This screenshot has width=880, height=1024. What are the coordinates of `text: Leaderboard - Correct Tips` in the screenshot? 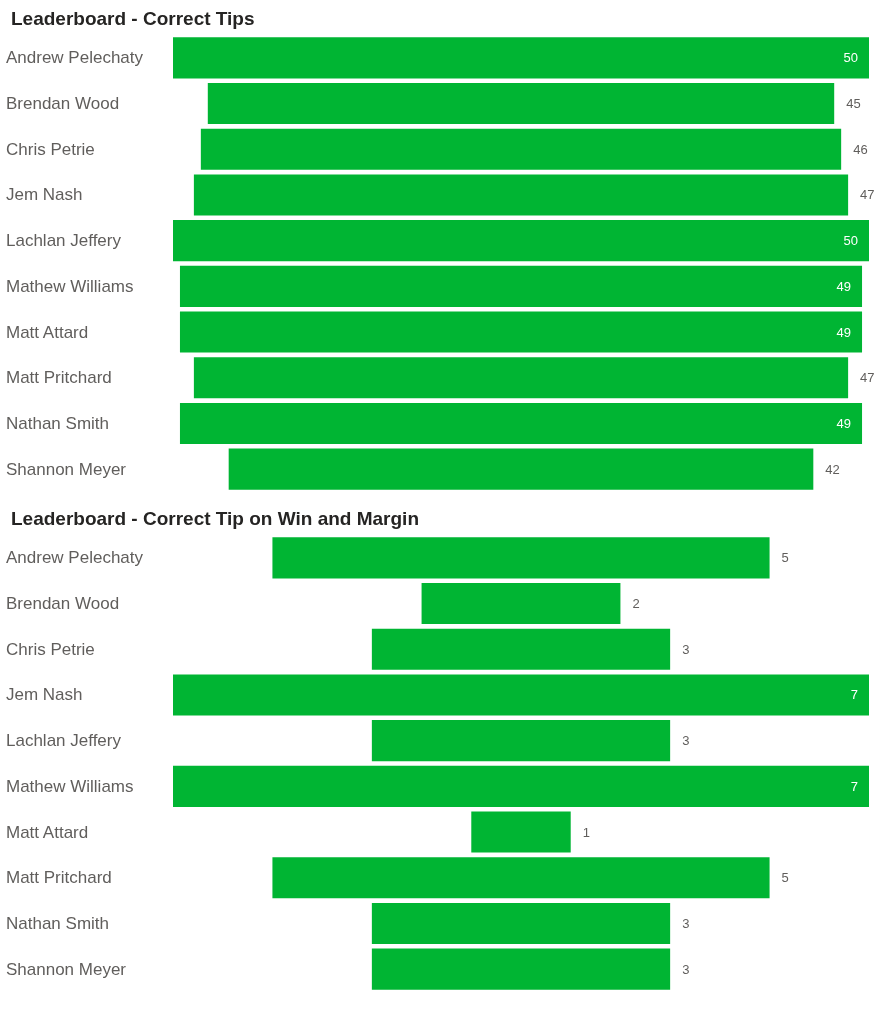 It's located at (133, 18).